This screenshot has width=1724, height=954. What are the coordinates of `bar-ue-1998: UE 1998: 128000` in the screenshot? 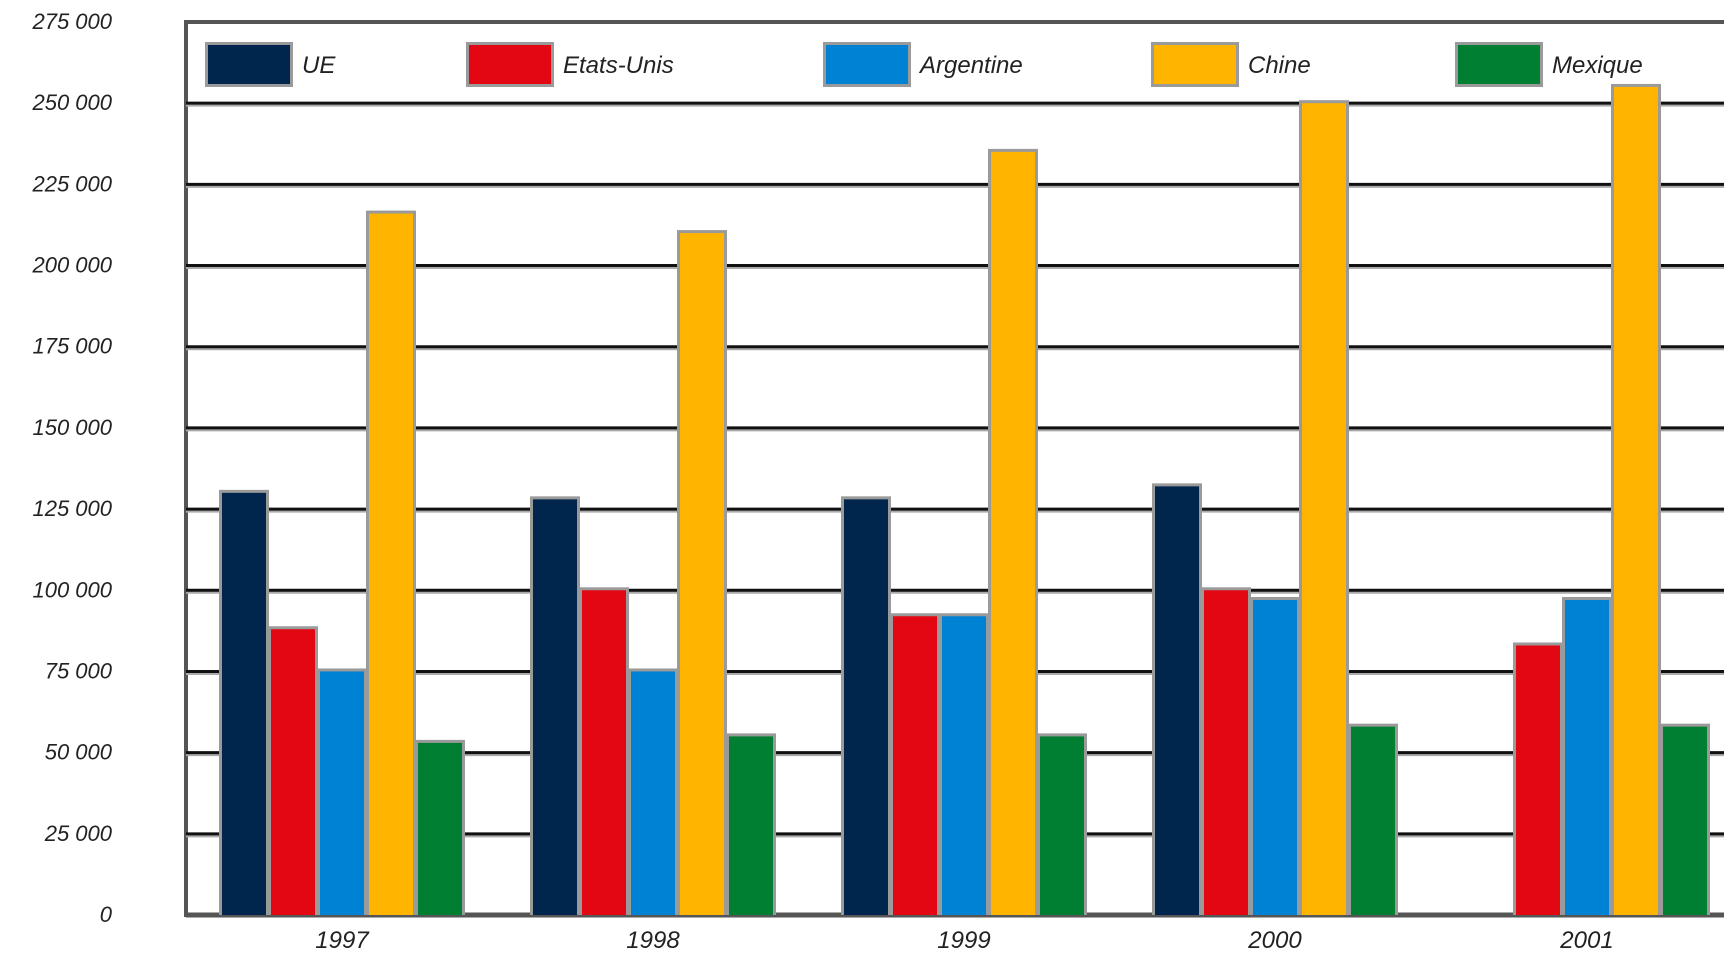 It's located at (555, 707).